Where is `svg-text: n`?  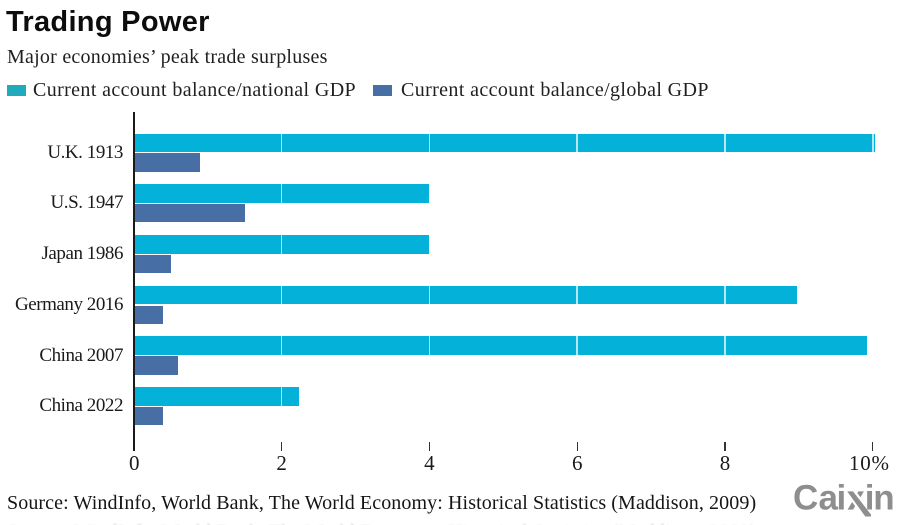
svg-text: n is located at coordinates (883, 498).